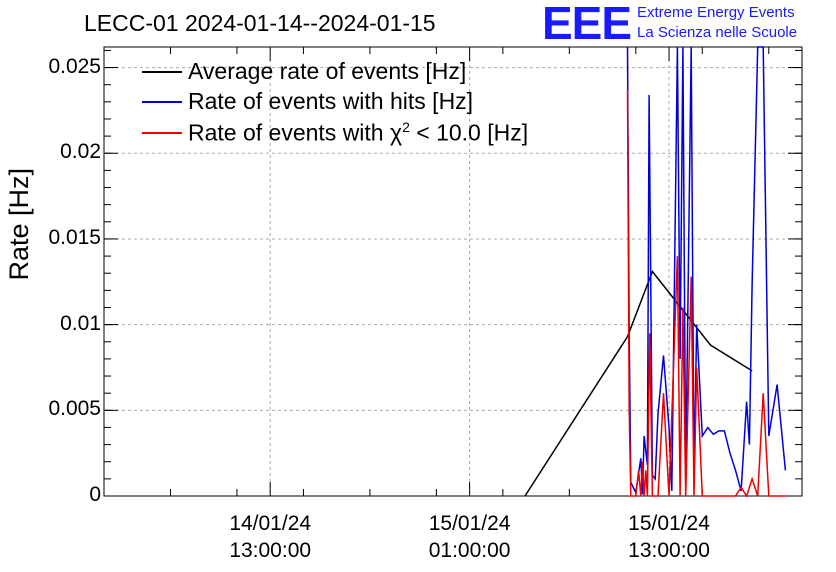 Image resolution: width=836 pixels, height=572 pixels. What do you see at coordinates (669, 537) in the screenshot?
I see `x-tick-label: 15/01/24 13:00:00` at bounding box center [669, 537].